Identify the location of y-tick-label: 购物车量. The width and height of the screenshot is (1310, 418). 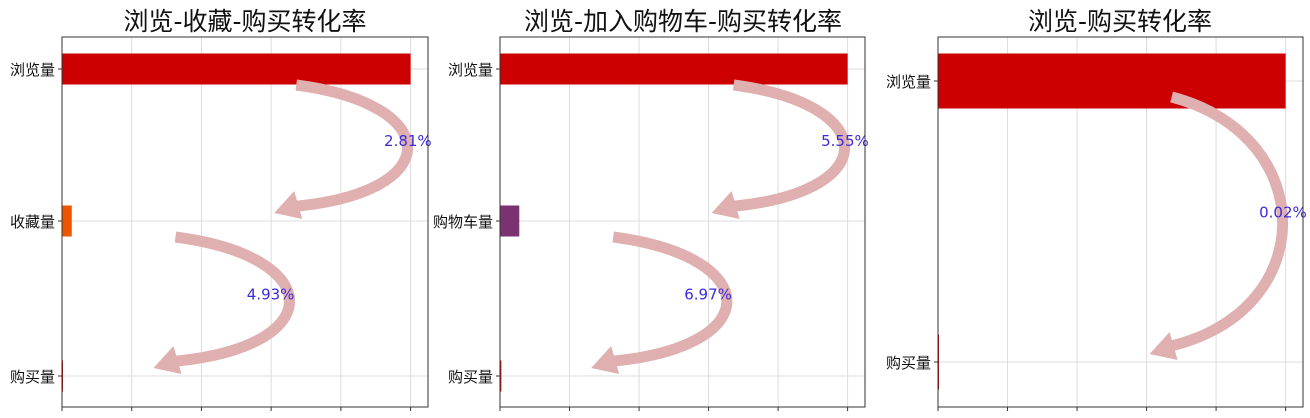
(463, 222).